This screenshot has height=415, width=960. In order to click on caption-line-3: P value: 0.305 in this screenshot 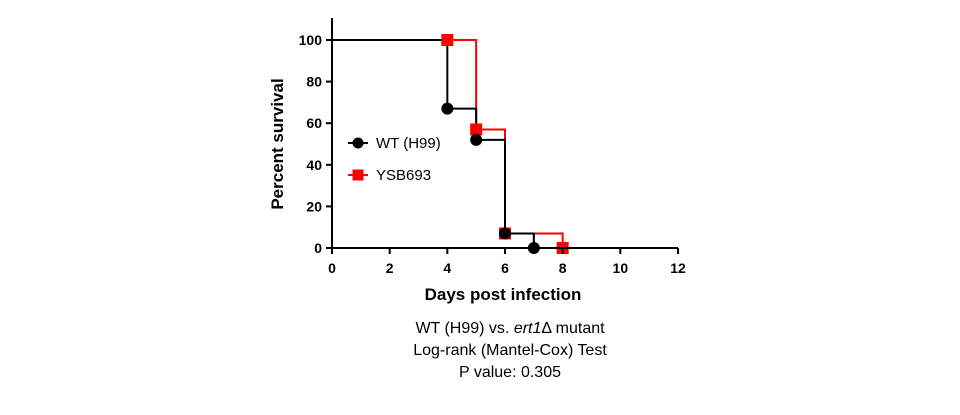, I will do `click(509, 372)`.